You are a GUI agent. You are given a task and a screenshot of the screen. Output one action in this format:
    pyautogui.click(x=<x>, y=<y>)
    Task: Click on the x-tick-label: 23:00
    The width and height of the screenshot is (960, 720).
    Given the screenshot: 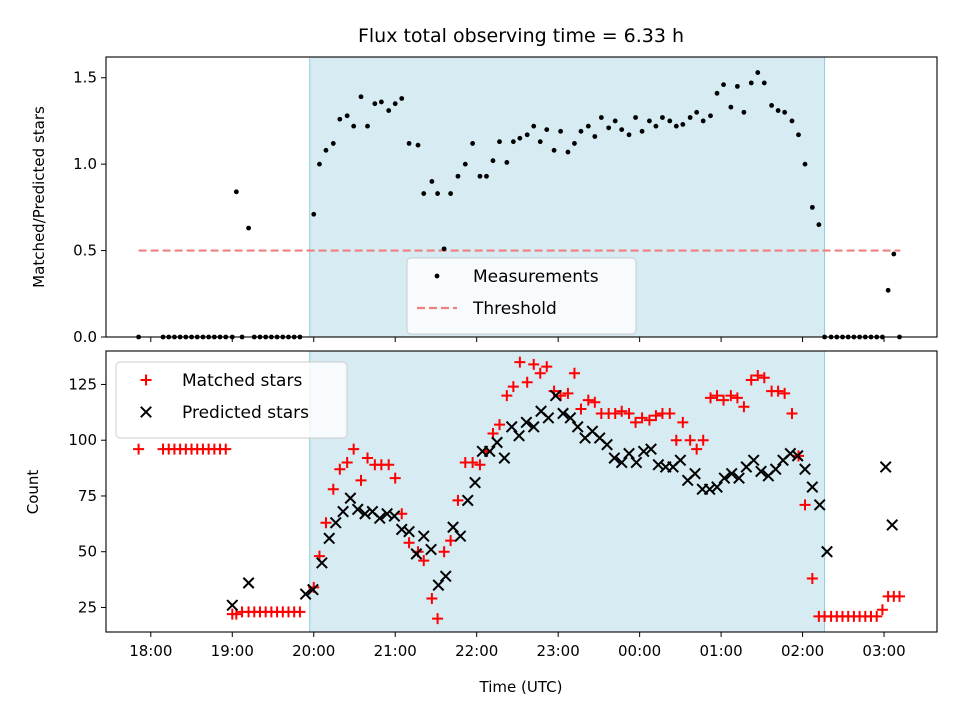 What is the action you would take?
    pyautogui.click(x=558, y=651)
    